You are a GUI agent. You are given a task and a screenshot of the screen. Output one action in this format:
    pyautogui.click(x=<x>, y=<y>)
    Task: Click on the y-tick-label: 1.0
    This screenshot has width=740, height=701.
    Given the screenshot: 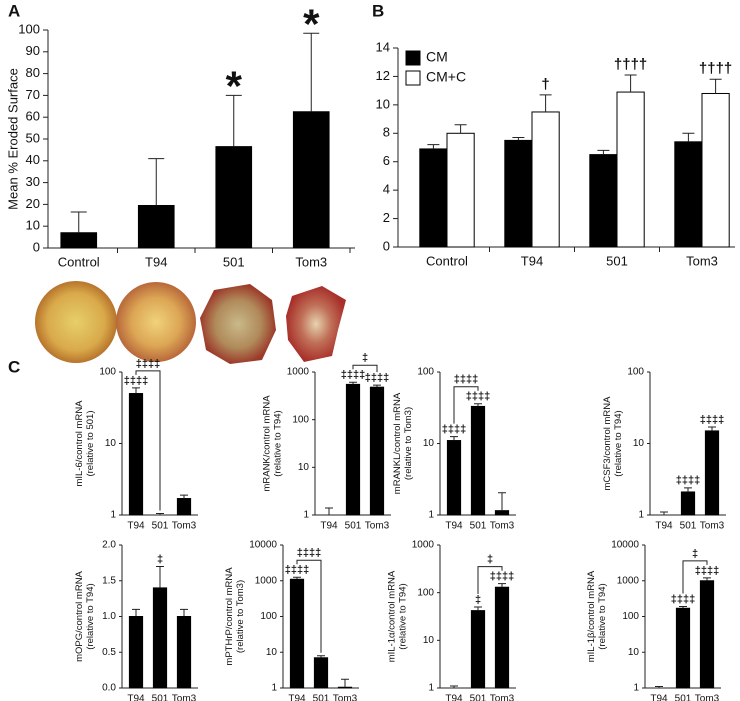 What is the action you would take?
    pyautogui.click(x=109, y=616)
    